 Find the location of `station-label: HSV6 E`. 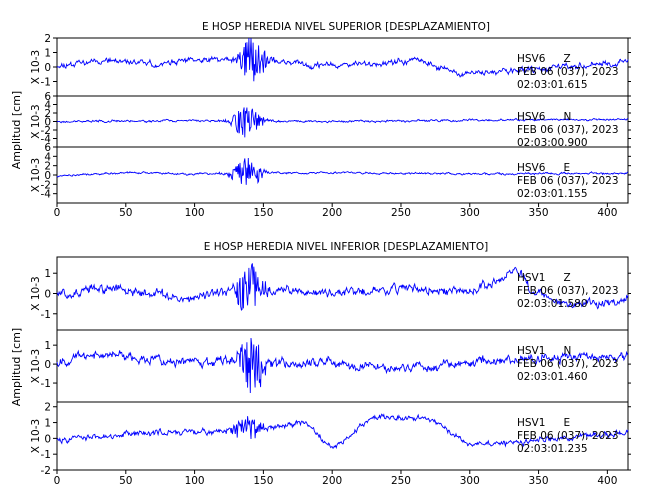

station-label: HSV6 E is located at coordinates (543, 168).